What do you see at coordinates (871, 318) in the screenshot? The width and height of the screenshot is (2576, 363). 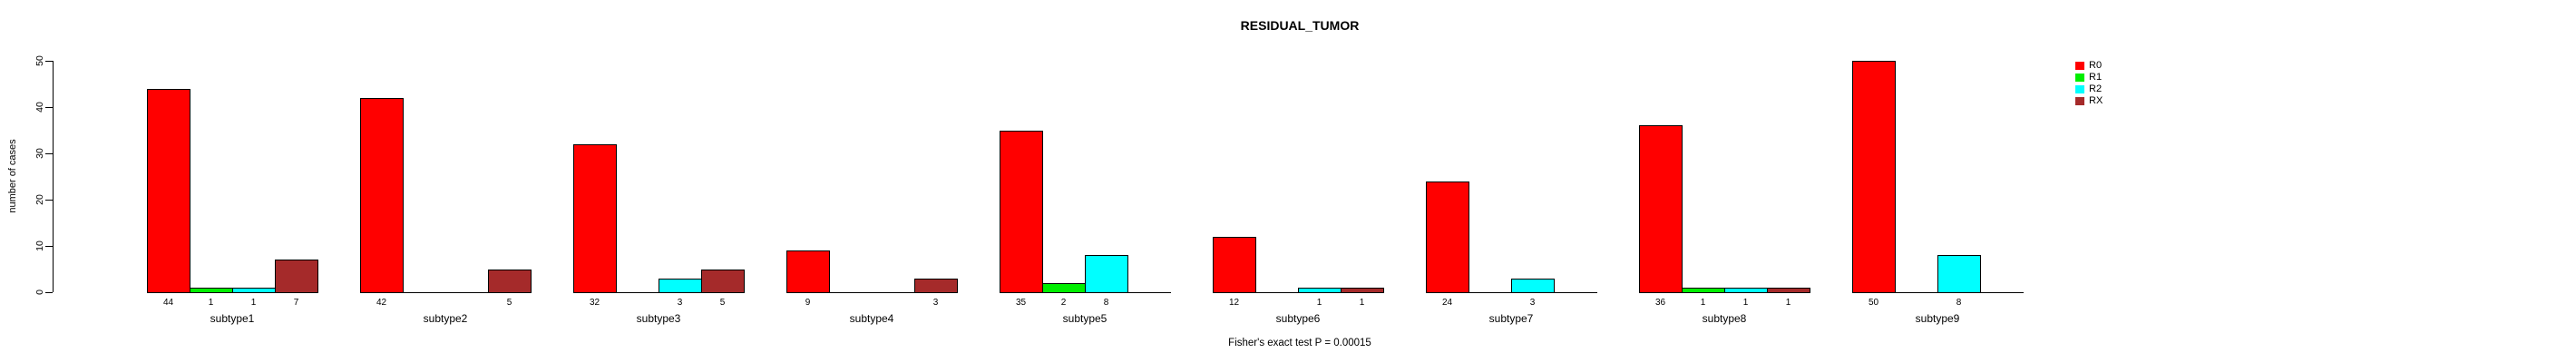 I see `category-label-subtype4: subtype4` at bounding box center [871, 318].